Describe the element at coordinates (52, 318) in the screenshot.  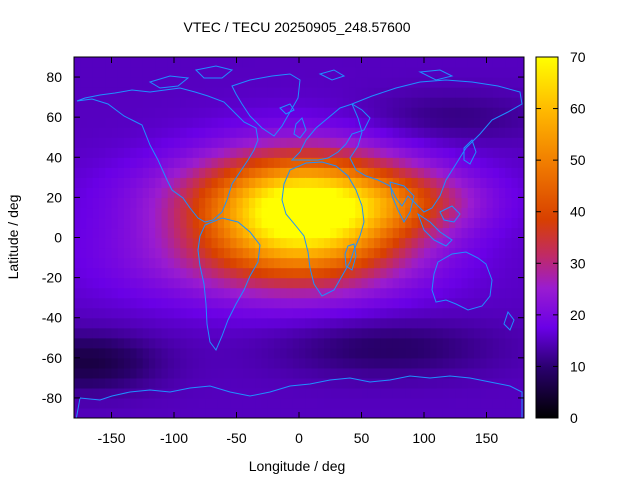
I see `y-tick-label: -40` at that location.